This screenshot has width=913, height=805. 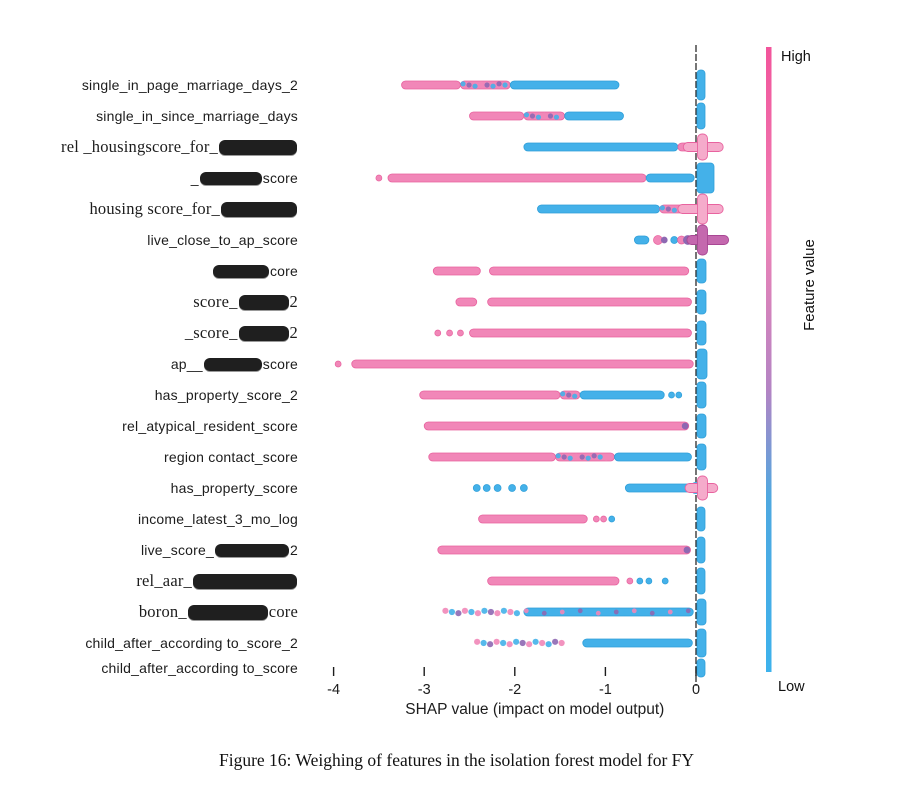 What do you see at coordinates (769, 359) in the screenshot?
I see `colorbar` at bounding box center [769, 359].